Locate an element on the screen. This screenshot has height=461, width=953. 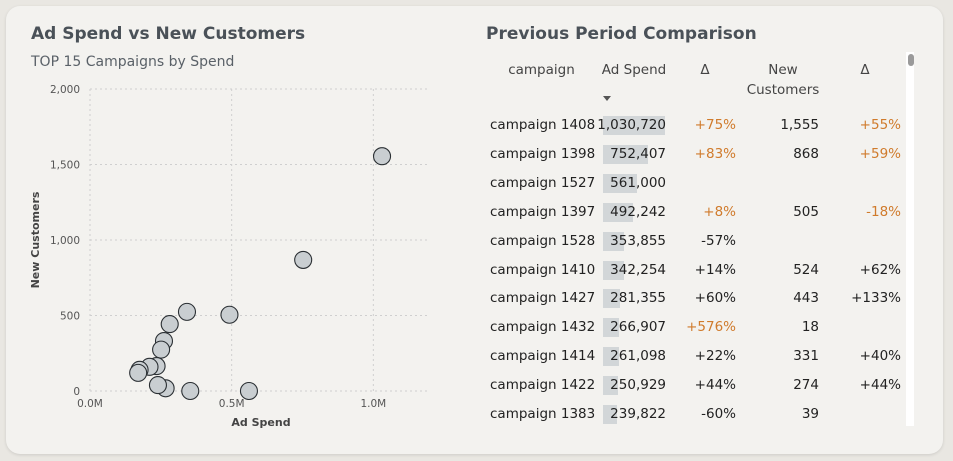
cell-ad-spend: 261,098 is located at coordinates (638, 356).